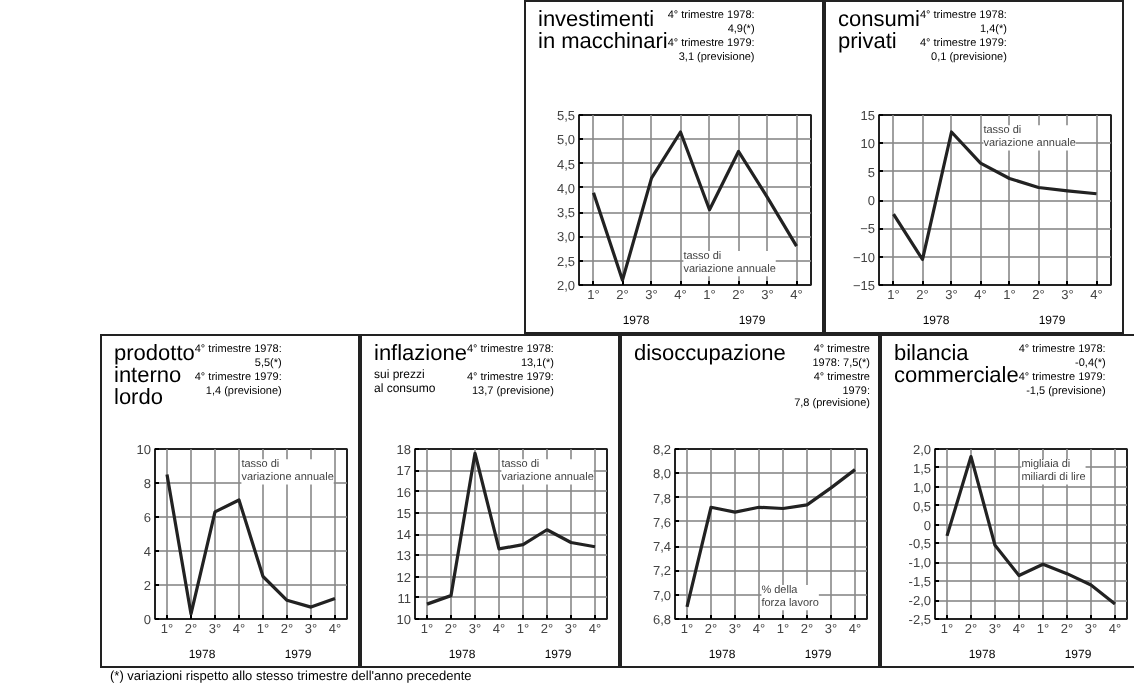 The image size is (1134, 688). What do you see at coordinates (603, 31) in the screenshot?
I see `chart-title: investimenti in macchinari` at bounding box center [603, 31].